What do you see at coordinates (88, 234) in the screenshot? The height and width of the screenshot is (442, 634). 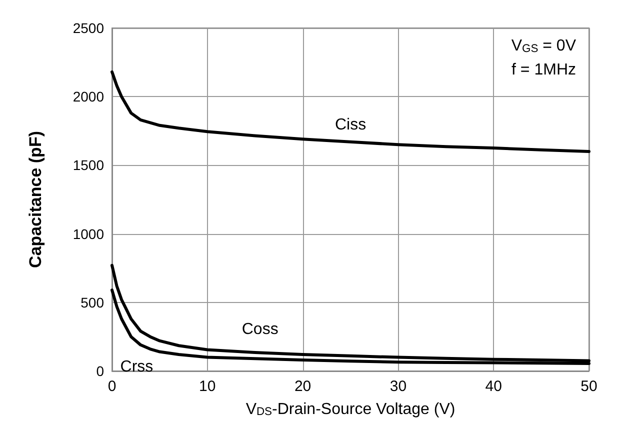 I see `y-tick-label: 1000` at bounding box center [88, 234].